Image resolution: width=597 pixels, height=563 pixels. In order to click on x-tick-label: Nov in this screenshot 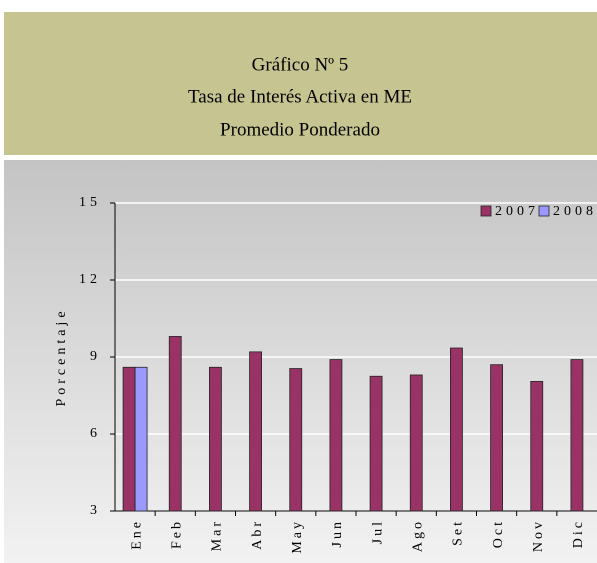, I will do `click(538, 535)`.